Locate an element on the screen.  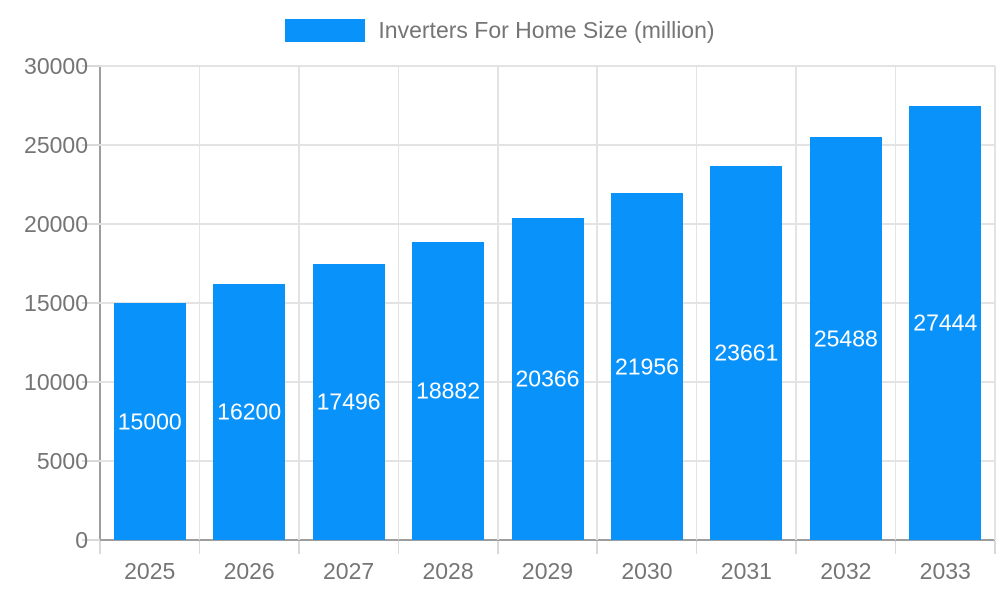
bar-2025: 15000 is located at coordinates (149, 421).